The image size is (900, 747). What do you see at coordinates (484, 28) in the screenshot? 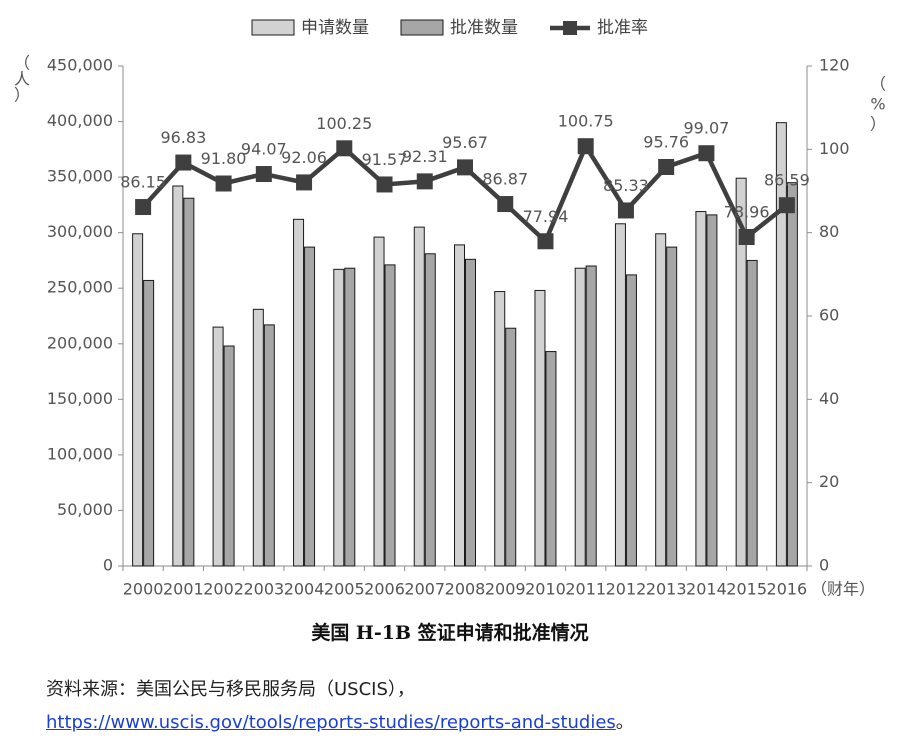
I see `legend-label-approvals: 批准数量` at bounding box center [484, 28].